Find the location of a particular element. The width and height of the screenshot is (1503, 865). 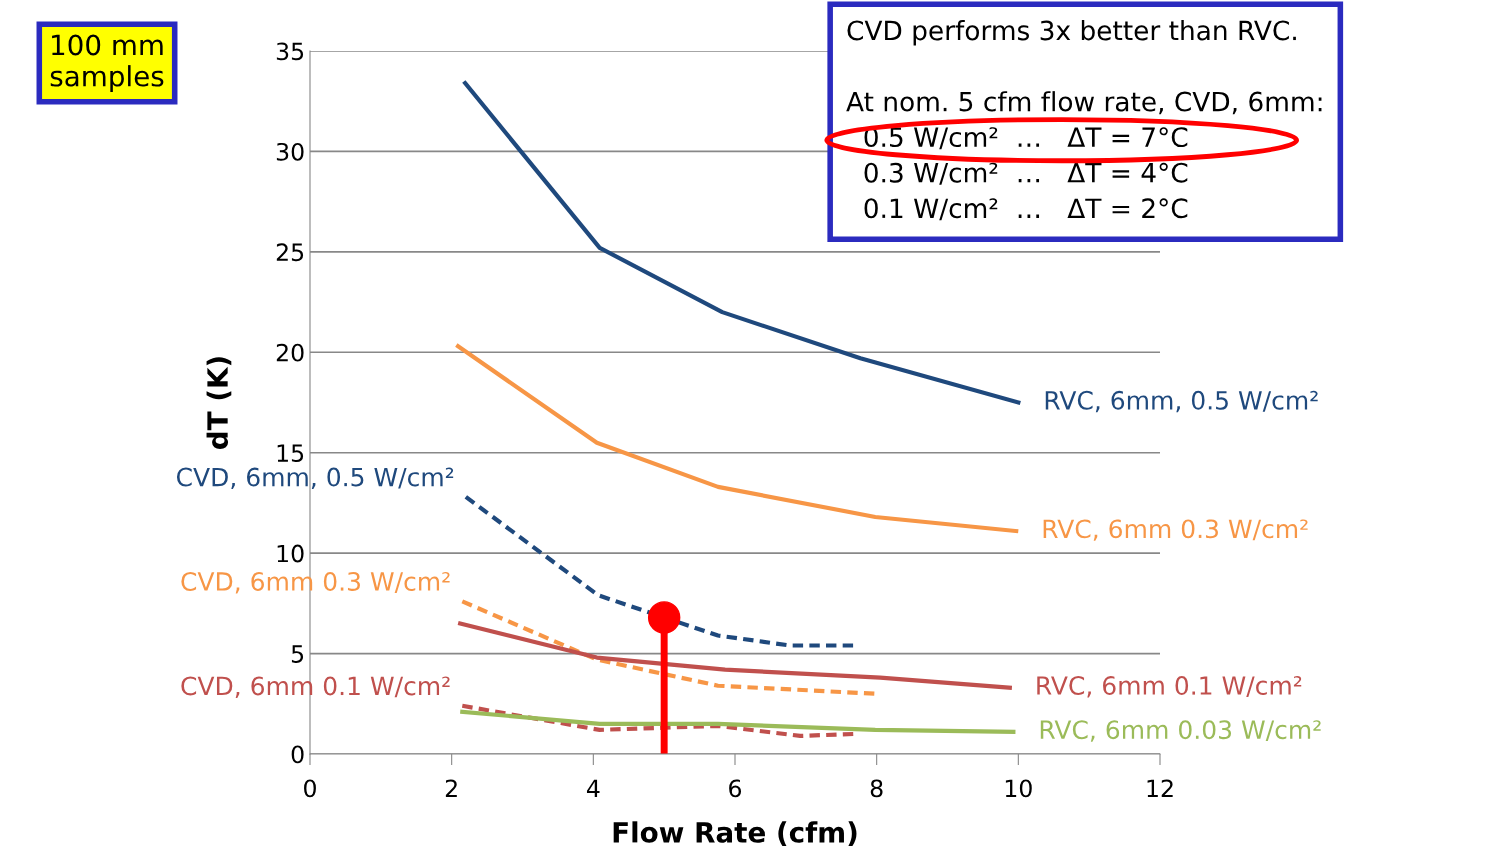

x-tick-label: 10 is located at coordinates (1018, 788).